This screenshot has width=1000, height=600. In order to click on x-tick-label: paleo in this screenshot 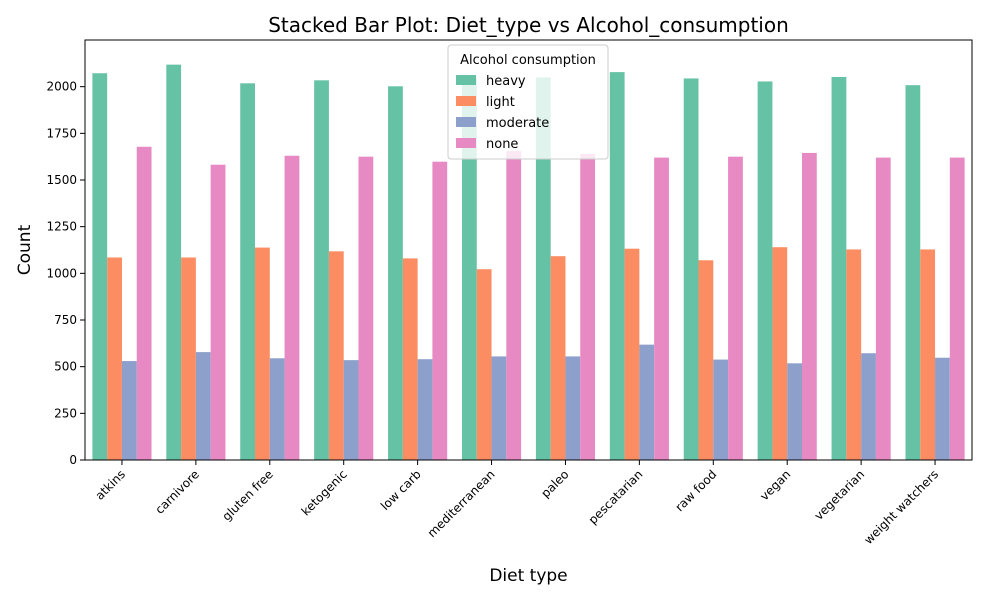, I will do `click(554, 483)`.